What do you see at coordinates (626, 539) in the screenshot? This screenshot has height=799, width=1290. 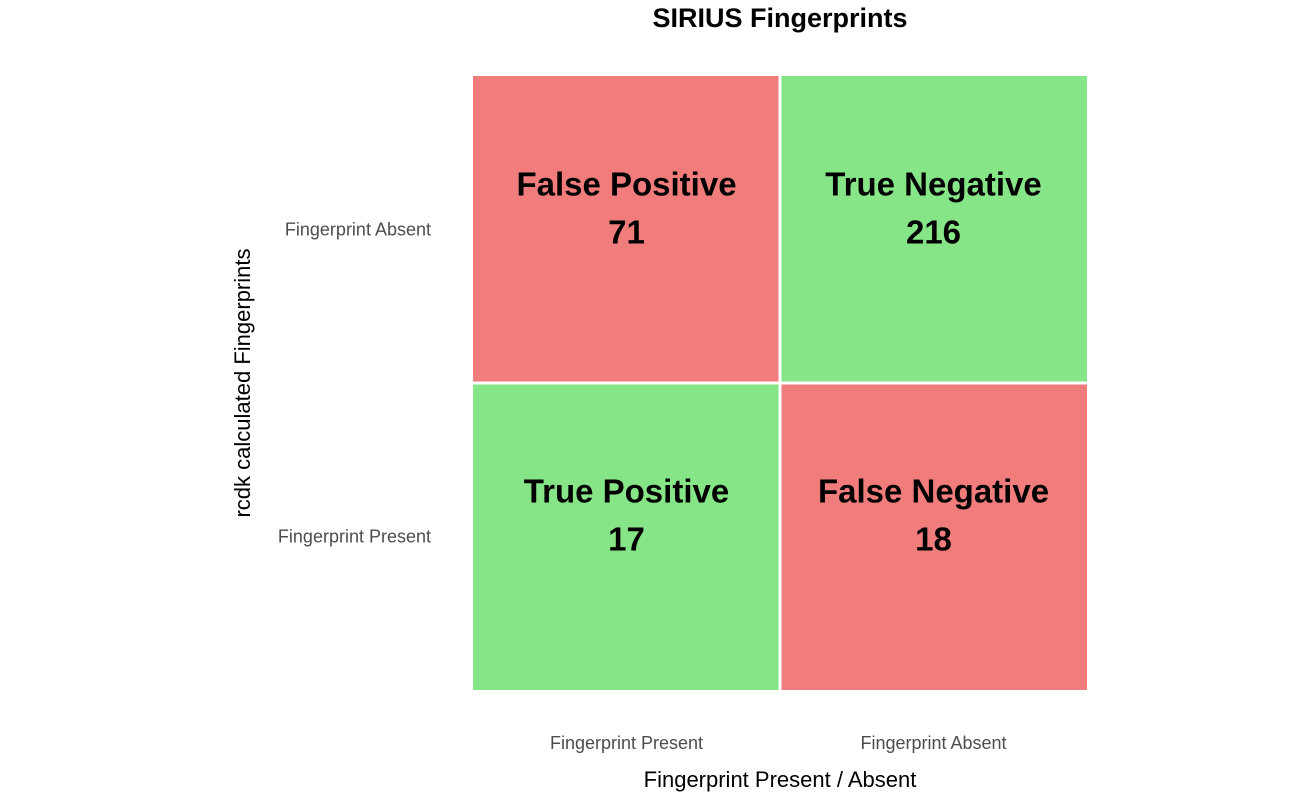 I see `cell-value-true-positive: 17` at bounding box center [626, 539].